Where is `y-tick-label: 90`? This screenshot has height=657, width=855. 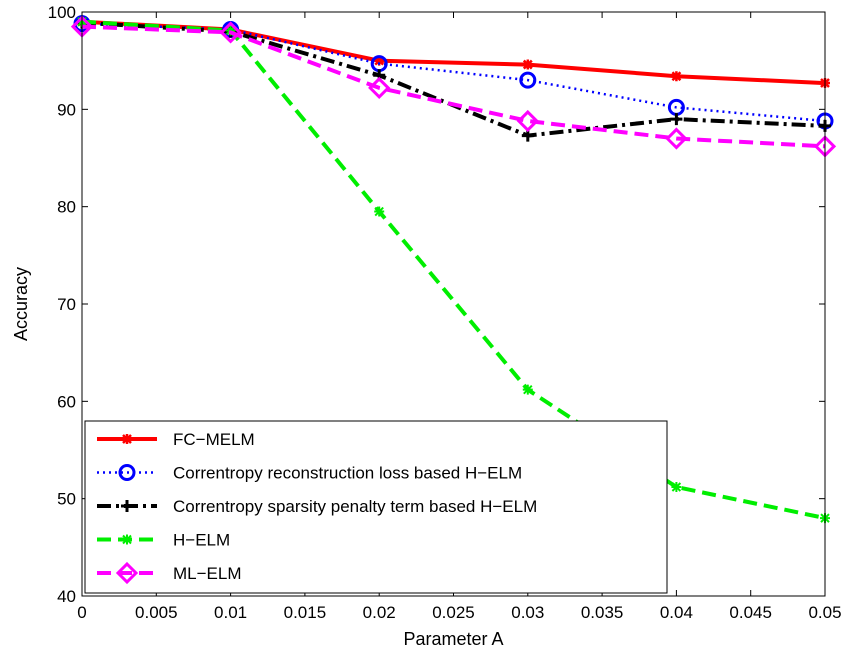
y-tick-label: 90 is located at coordinates (66, 109).